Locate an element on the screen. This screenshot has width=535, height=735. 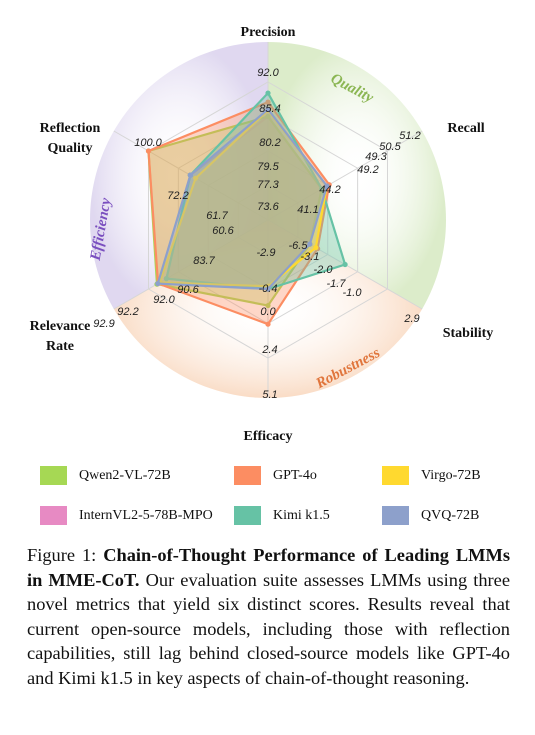
legend-label: Virgo-72B is located at coordinates (451, 475).